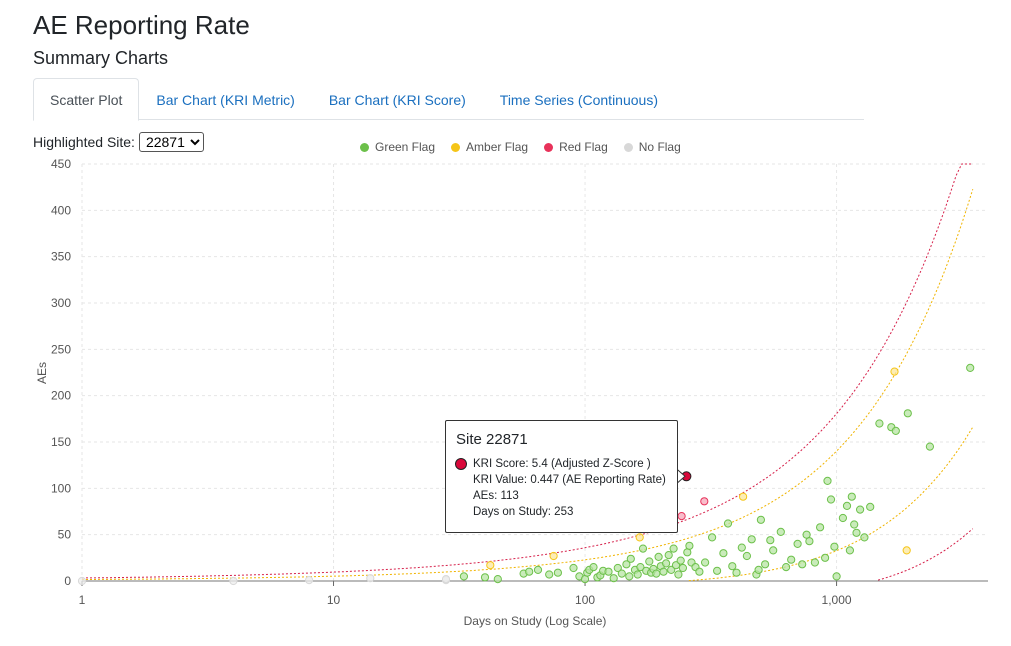 The image size is (1011, 646). I want to click on legend-item-green-flag: Green Flag, so click(397, 147).